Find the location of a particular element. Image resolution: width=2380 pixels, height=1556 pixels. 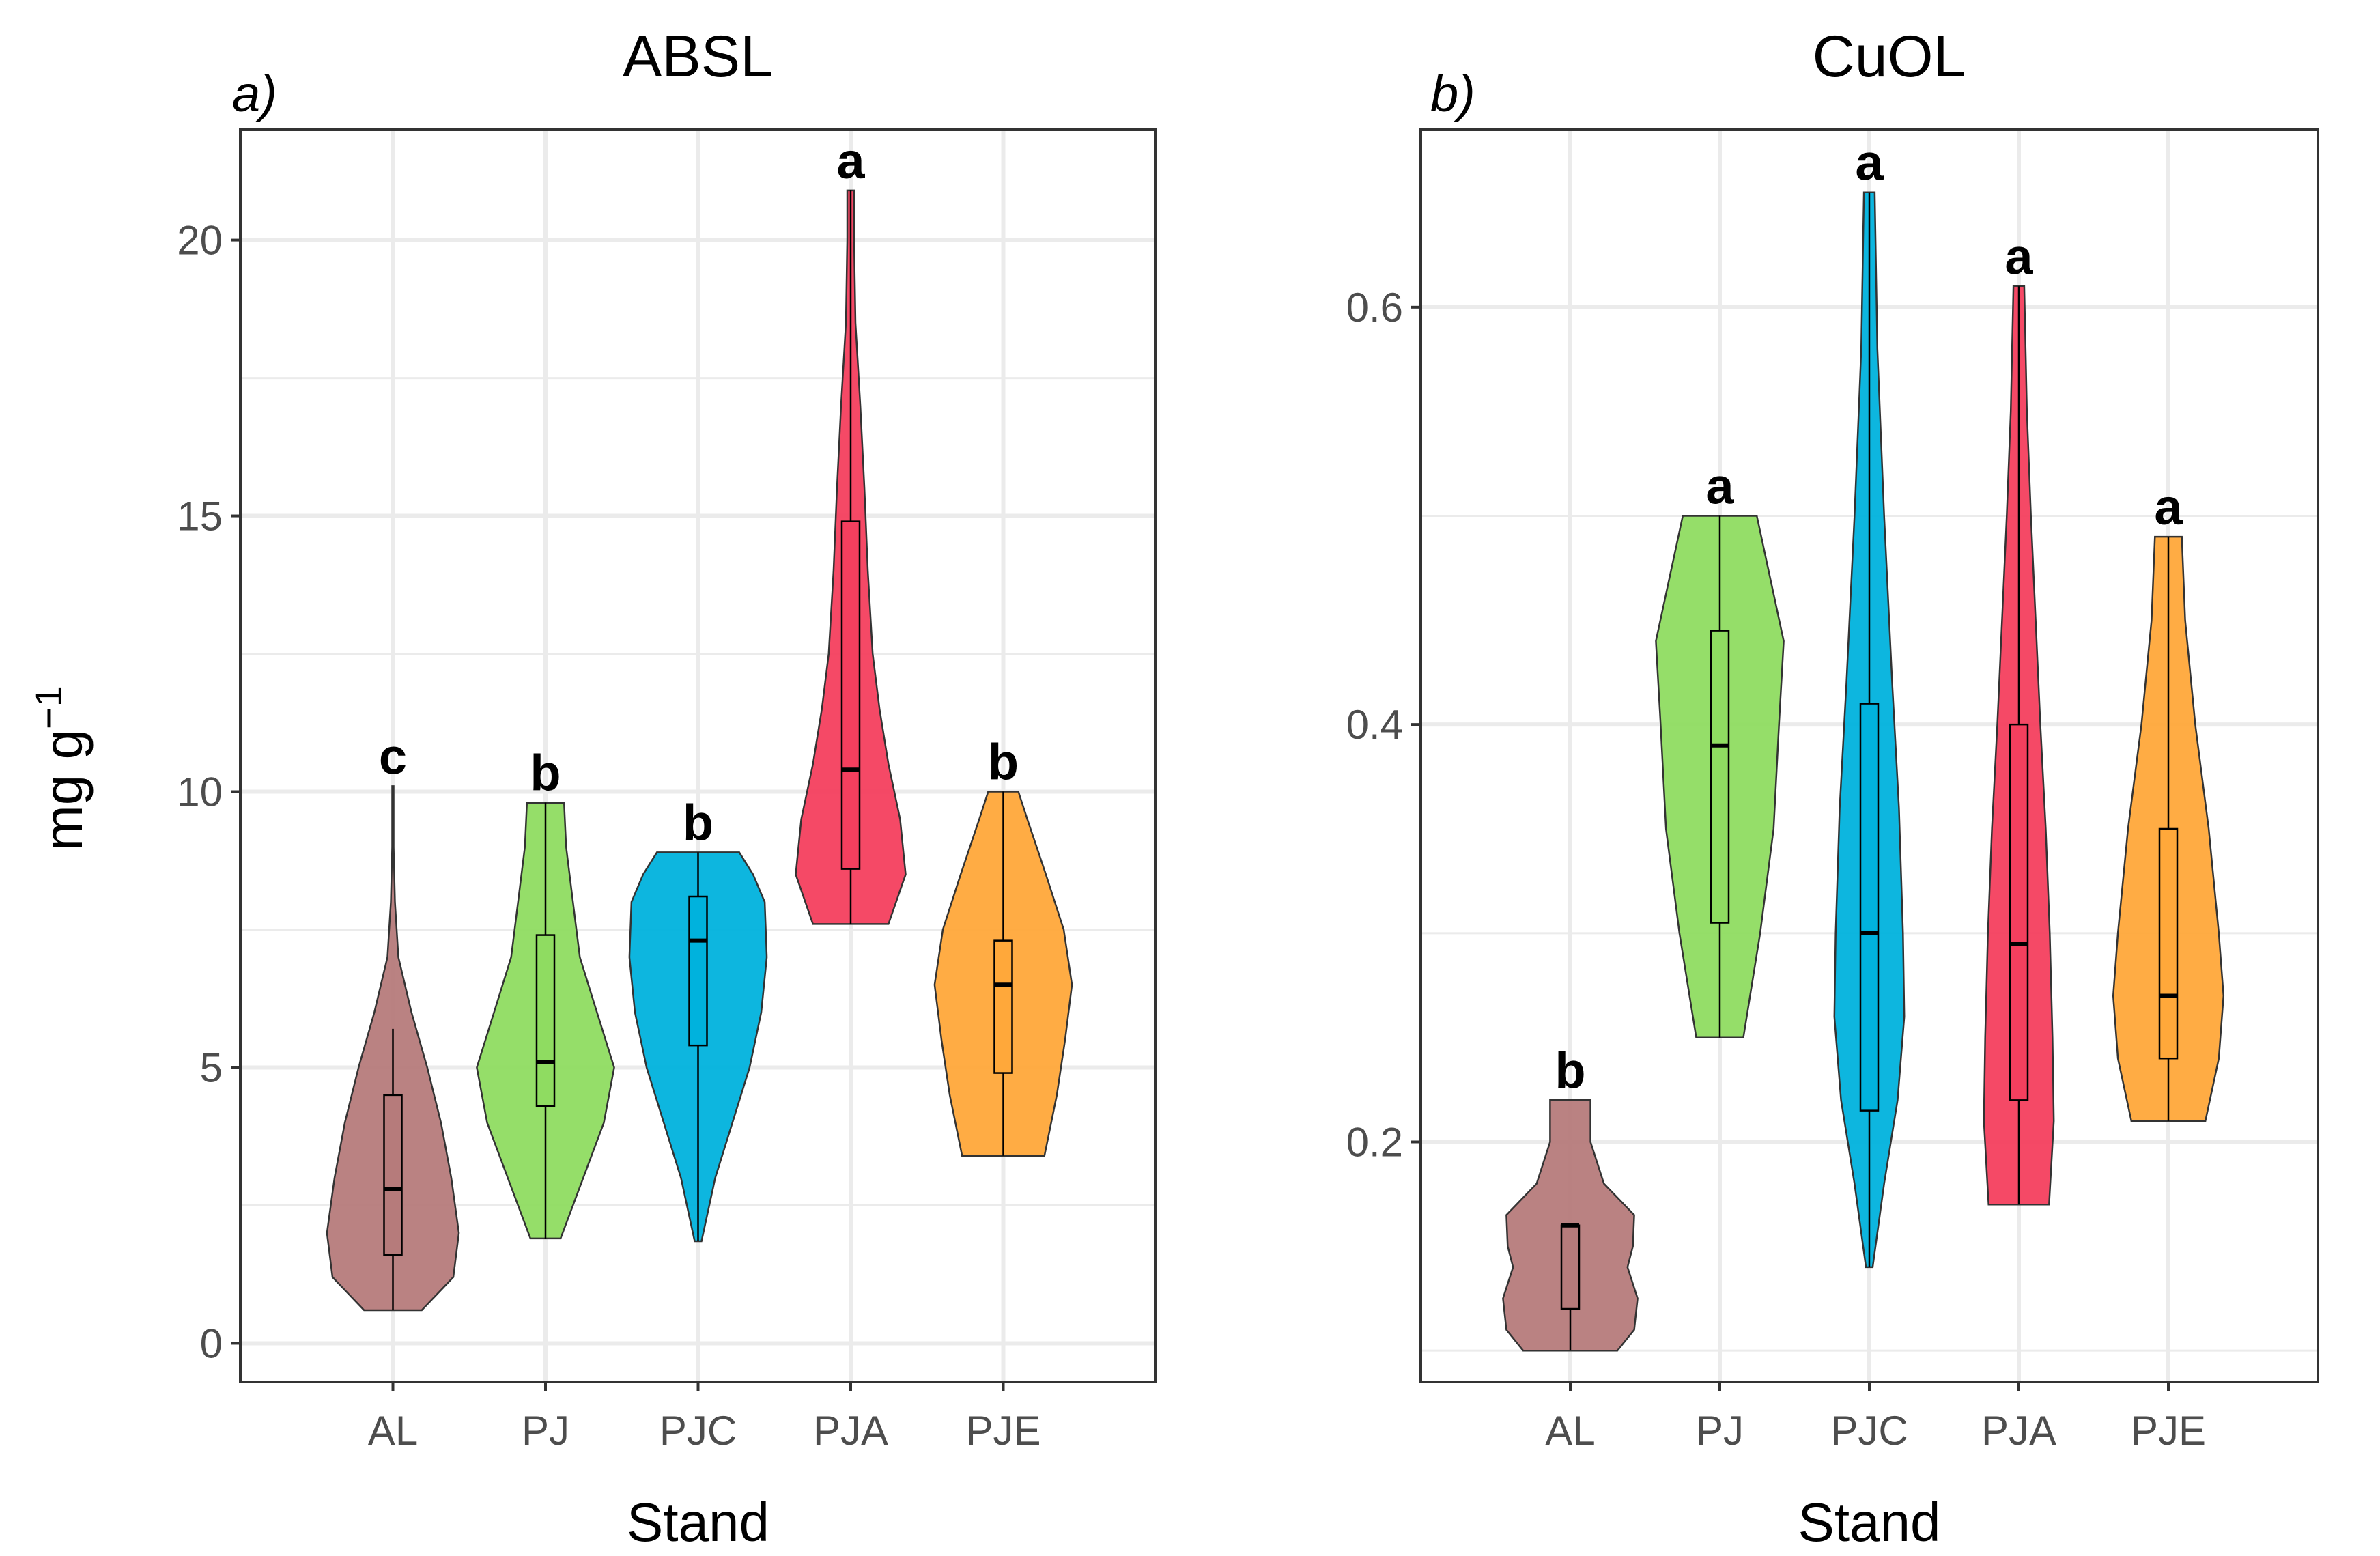

y-tick-label: 0.2 is located at coordinates (1374, 1142).